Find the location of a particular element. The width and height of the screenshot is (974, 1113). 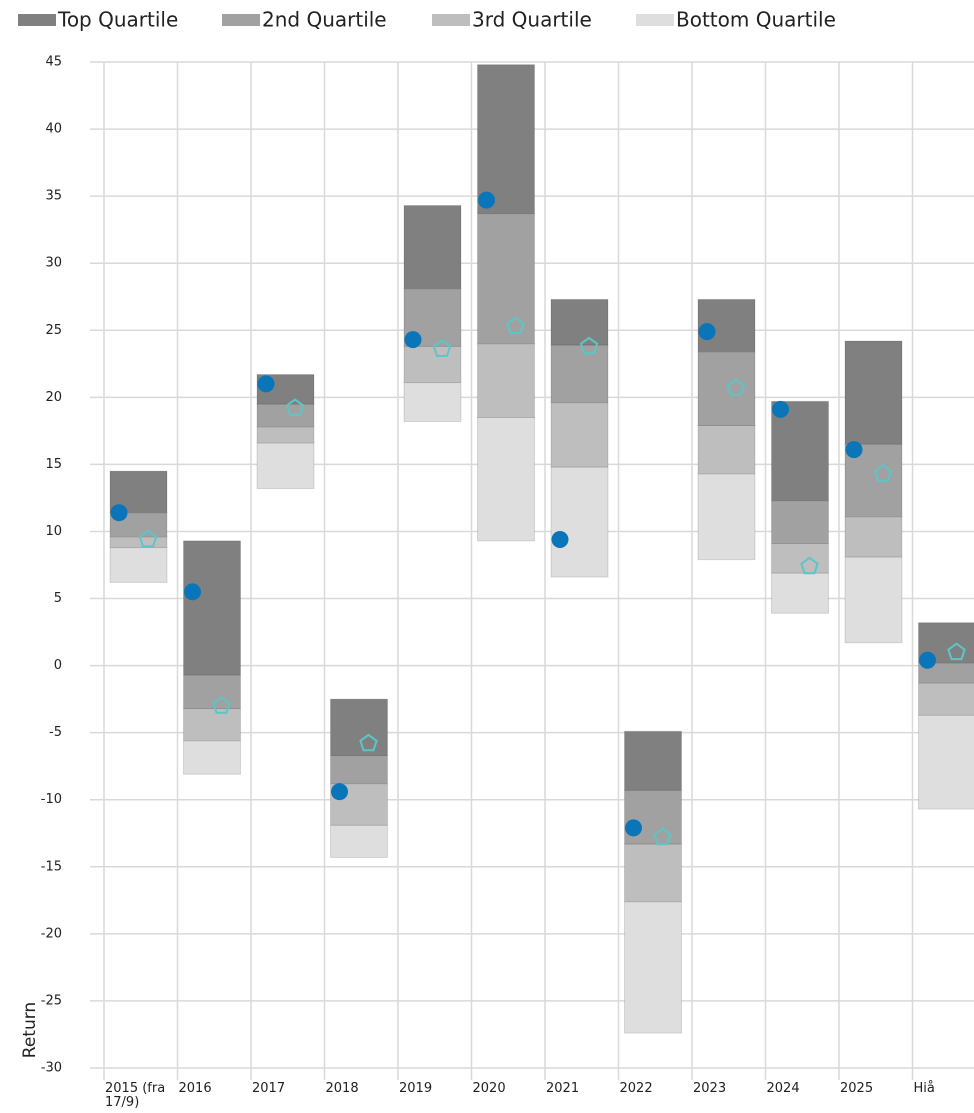

x-tick-label: 2020 is located at coordinates (489, 1088).